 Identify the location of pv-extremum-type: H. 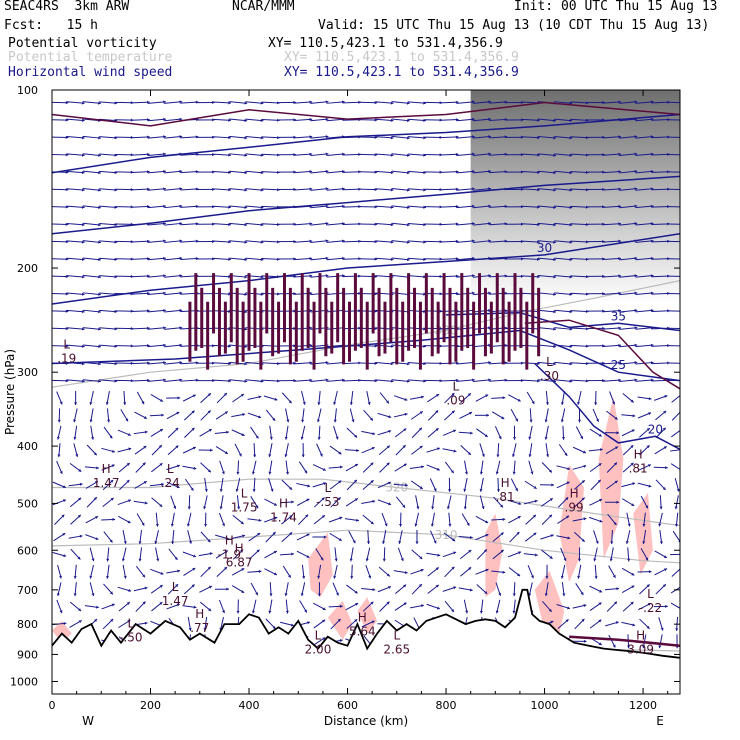
(283, 503).